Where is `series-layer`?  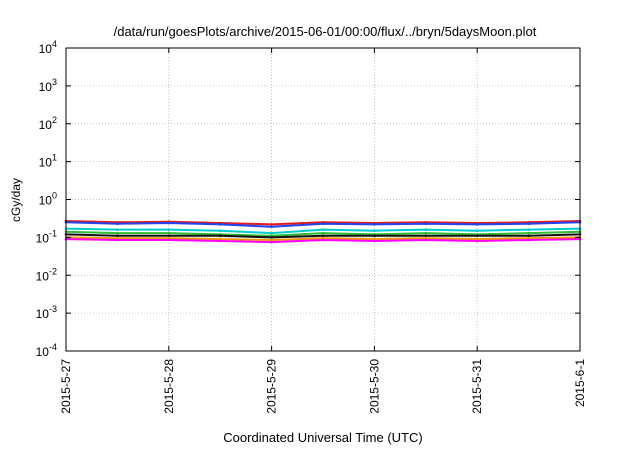
series-layer is located at coordinates (323, 231).